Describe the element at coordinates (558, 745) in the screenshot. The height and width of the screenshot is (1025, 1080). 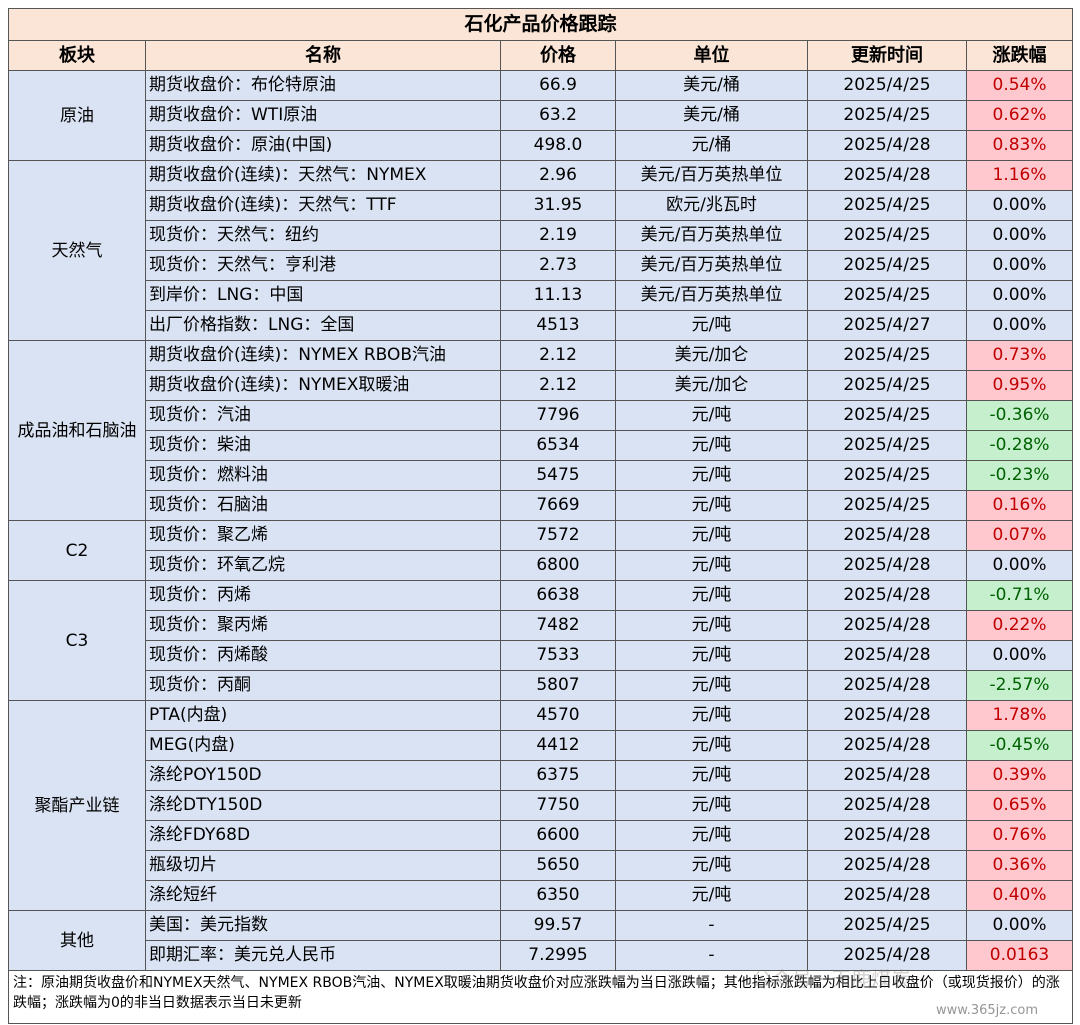
I see `price-cell: 4412` at that location.